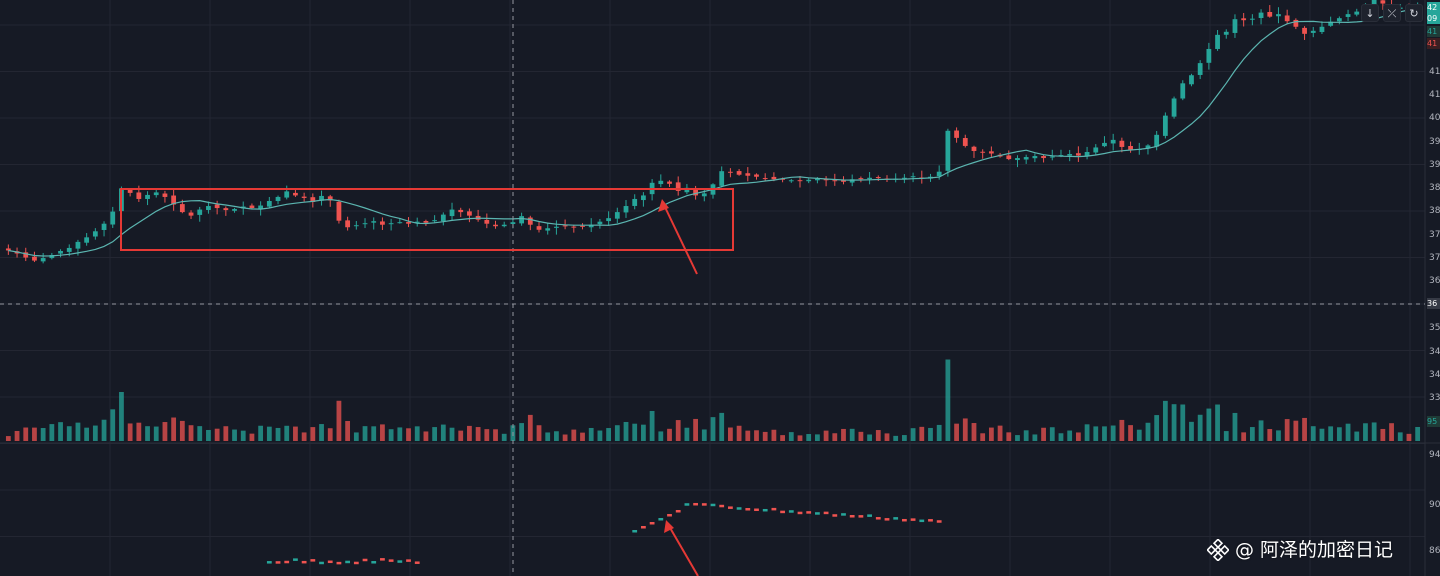 The image size is (1440, 576). Describe the element at coordinates (1434, 375) in the screenshot. I see `price-axis-label: 34` at that location.